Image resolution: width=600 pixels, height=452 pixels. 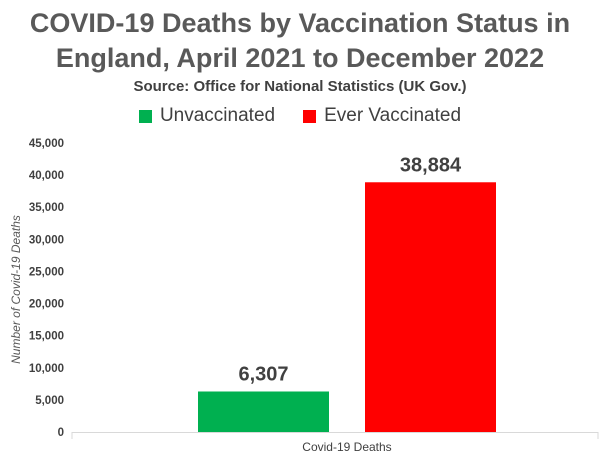 I want to click on y-axis-title: Number of Covid-19 Deaths, so click(x=16, y=289).